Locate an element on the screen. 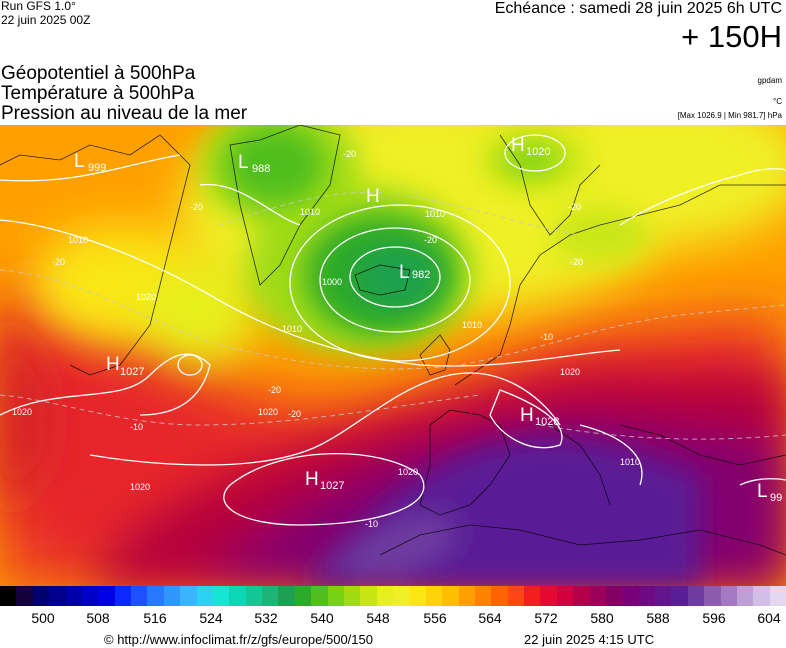 The image size is (786, 648). high-pressure-center: H is located at coordinates (373, 196).